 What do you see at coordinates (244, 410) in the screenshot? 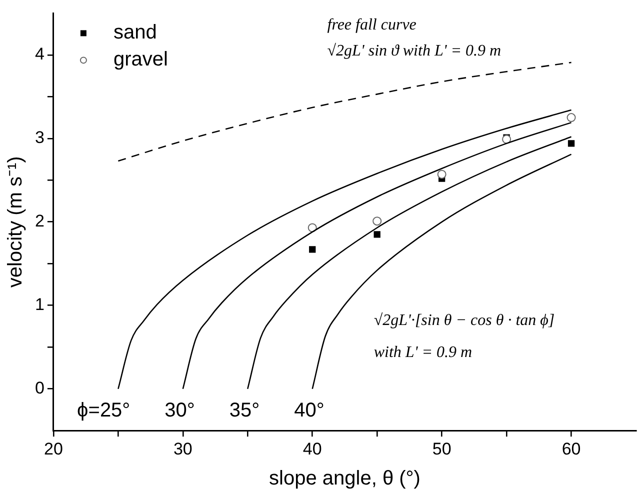
I see `annotation: 35°` at bounding box center [244, 410].